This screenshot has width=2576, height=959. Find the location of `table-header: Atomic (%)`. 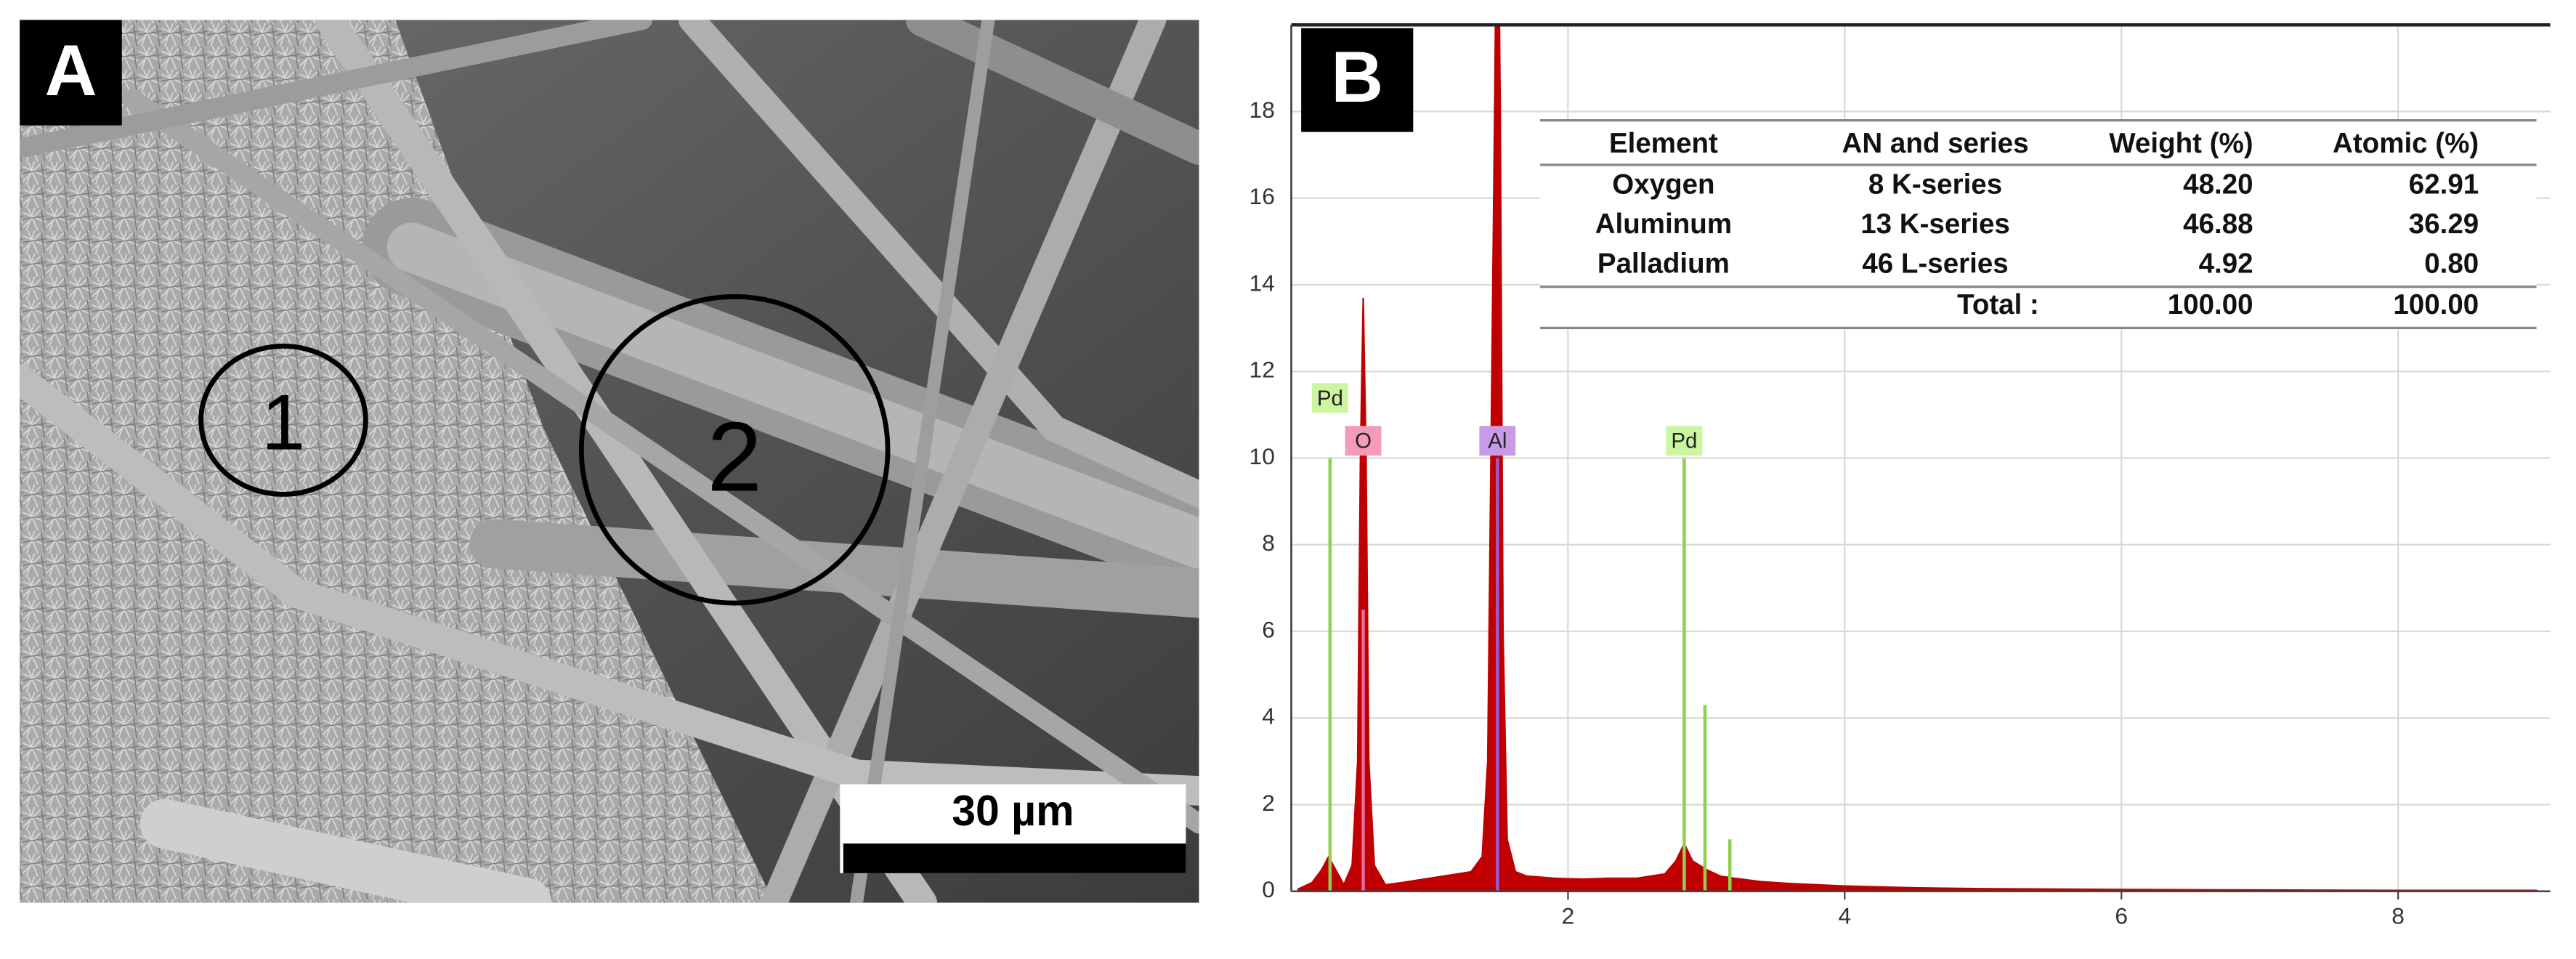

table-header: Atomic (%) is located at coordinates (2406, 144).